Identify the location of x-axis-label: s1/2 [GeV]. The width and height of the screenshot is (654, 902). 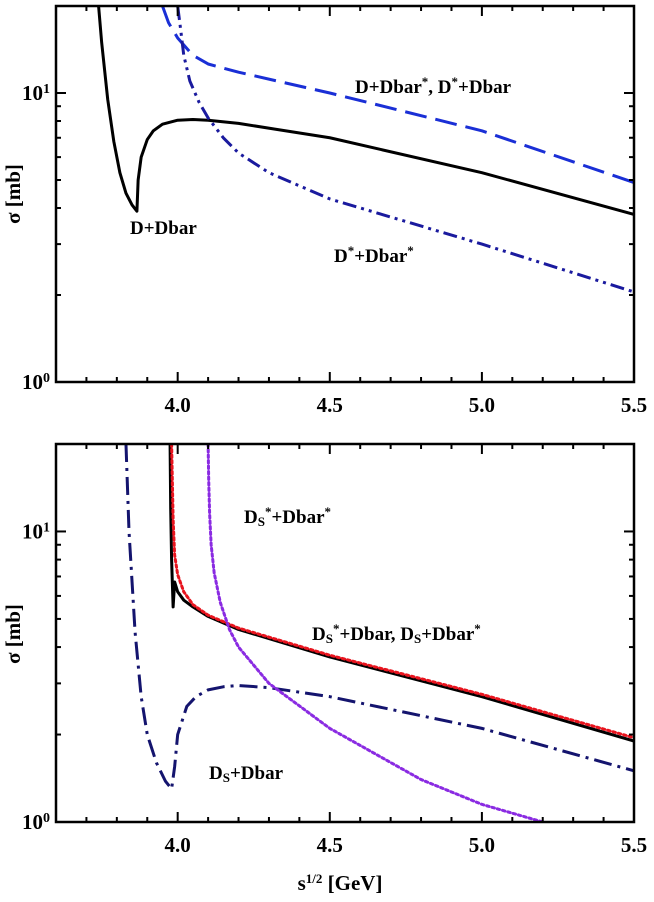
(340, 883).